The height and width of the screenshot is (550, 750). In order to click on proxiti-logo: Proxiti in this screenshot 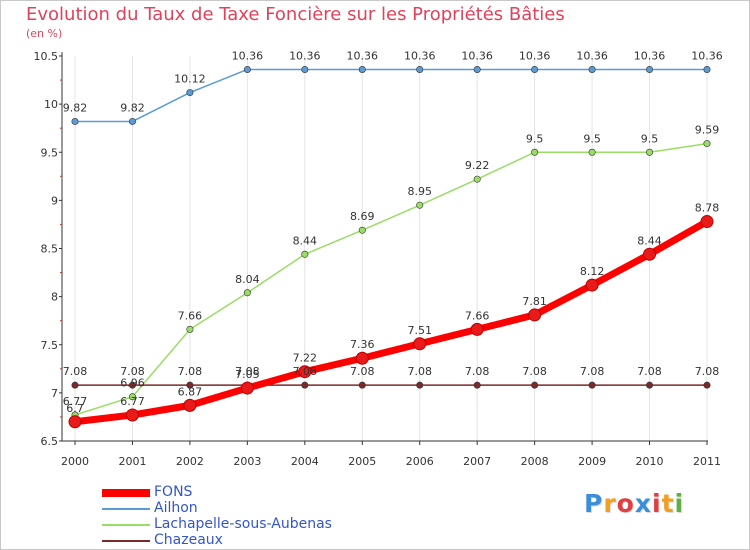, I will do `click(634, 503)`.